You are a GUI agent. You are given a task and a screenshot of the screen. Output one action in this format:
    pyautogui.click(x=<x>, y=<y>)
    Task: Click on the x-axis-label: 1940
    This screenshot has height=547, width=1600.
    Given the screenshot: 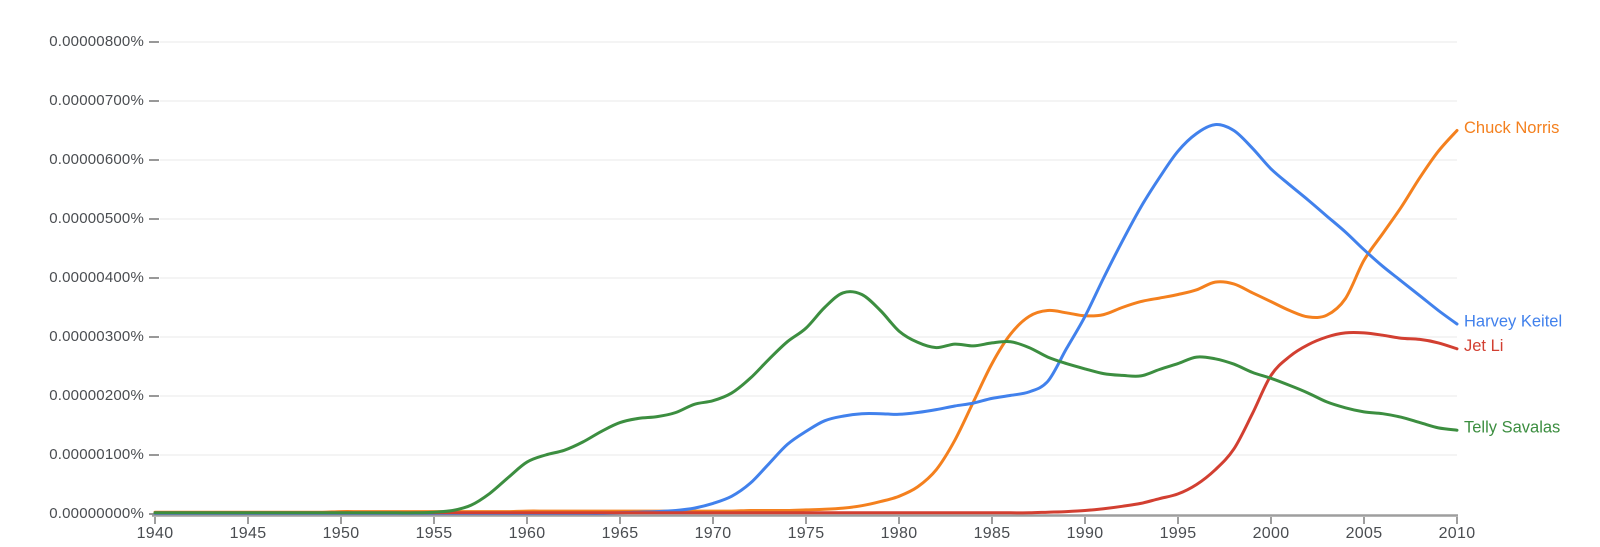 What is the action you would take?
    pyautogui.click(x=155, y=533)
    